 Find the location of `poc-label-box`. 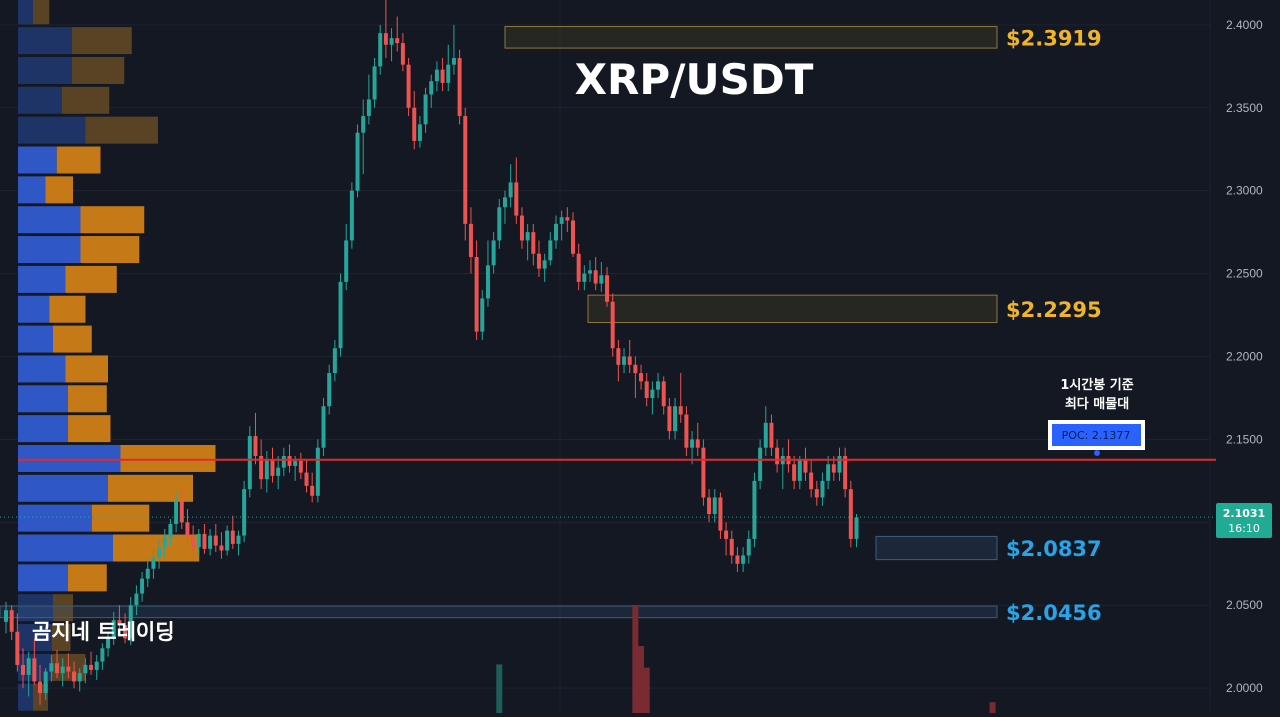

poc-label-box is located at coordinates (1096, 435).